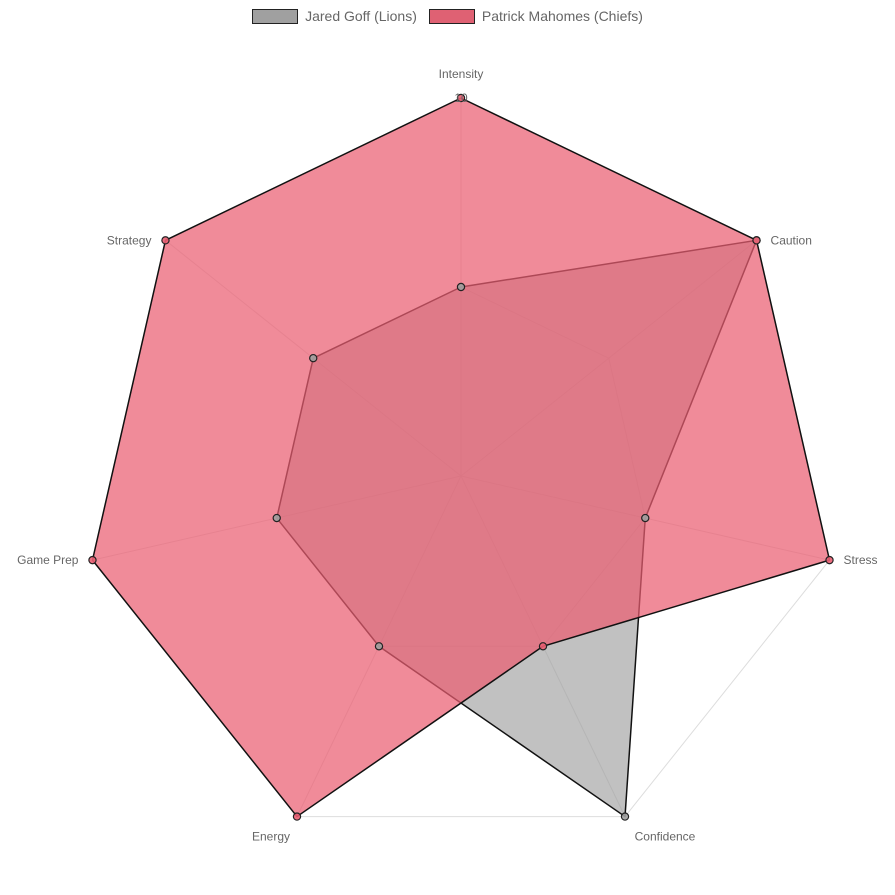 This screenshot has width=895, height=895. What do you see at coordinates (379, 646) in the screenshot?
I see `series-1-point-energy` at bounding box center [379, 646].